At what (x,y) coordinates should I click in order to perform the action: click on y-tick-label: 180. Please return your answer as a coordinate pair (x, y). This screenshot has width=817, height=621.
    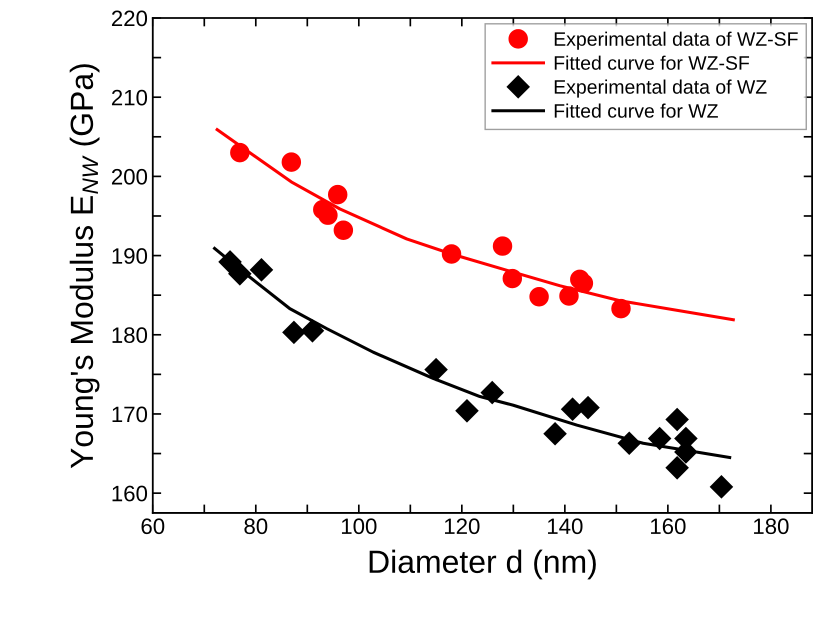
    Looking at the image, I should click on (130, 335).